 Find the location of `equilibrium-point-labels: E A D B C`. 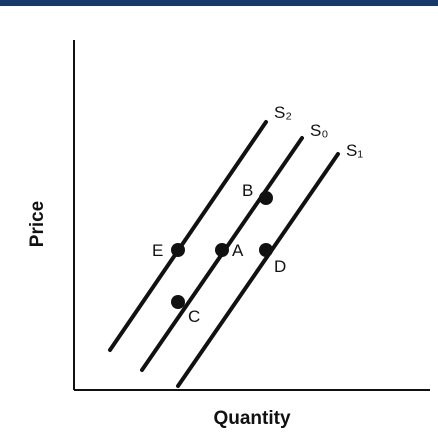

equilibrium-point-labels: E A D B C is located at coordinates (219, 253).